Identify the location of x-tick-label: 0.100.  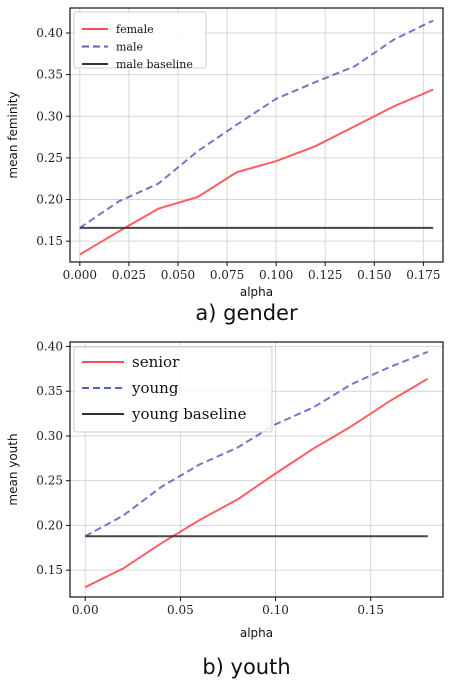
(276, 275).